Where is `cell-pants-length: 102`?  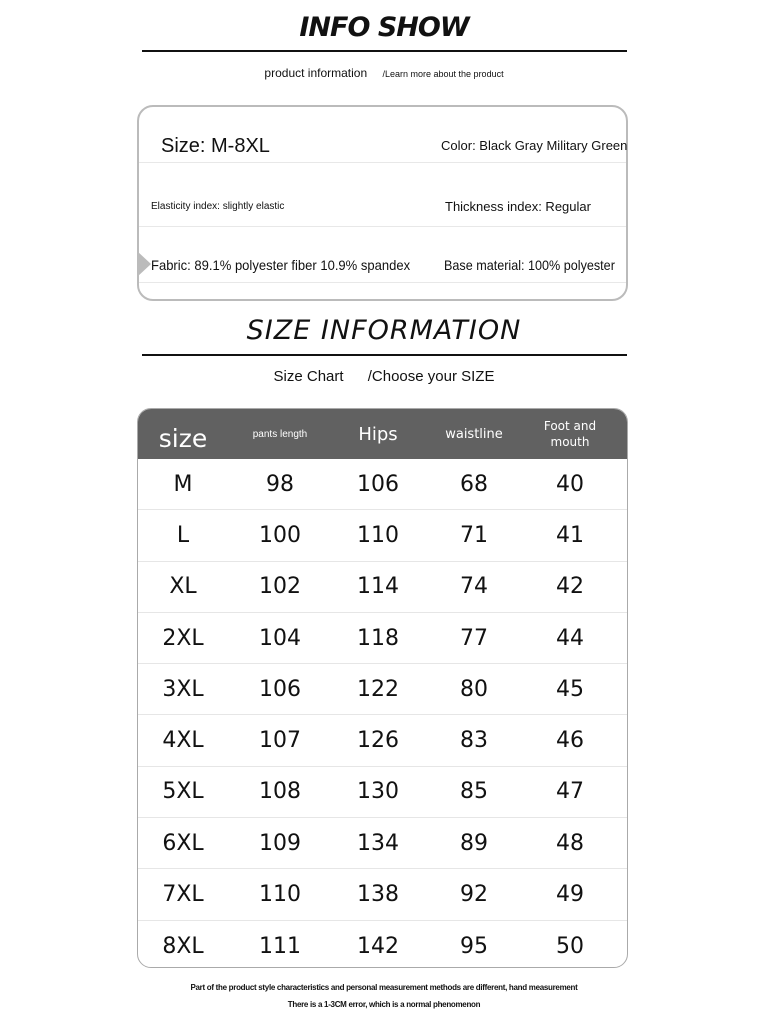
cell-pants-length: 102 is located at coordinates (280, 587).